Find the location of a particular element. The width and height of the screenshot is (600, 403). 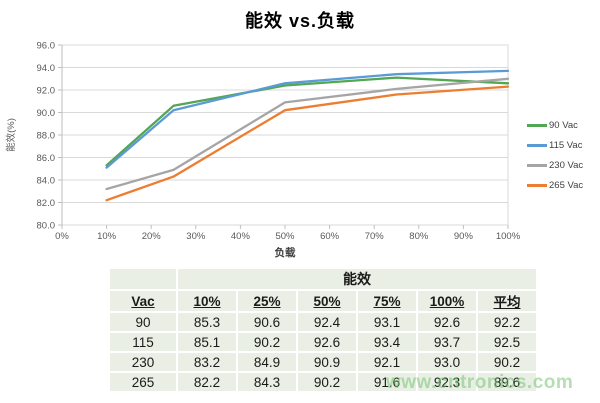

legend-label: 230 Vac is located at coordinates (566, 165).